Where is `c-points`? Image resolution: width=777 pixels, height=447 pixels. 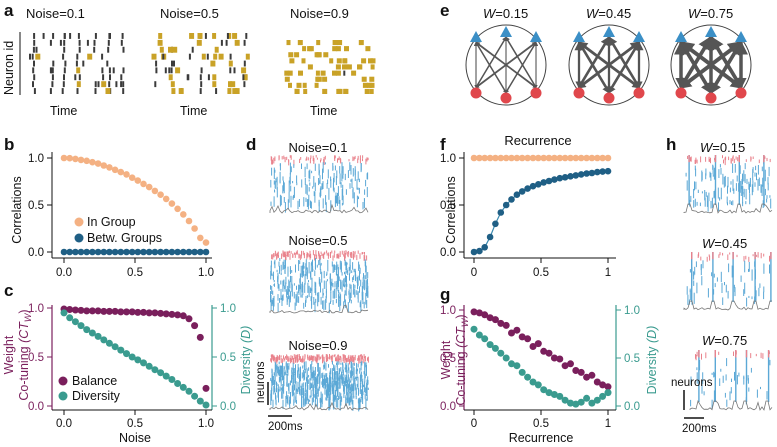 c-points is located at coordinates (135, 357).